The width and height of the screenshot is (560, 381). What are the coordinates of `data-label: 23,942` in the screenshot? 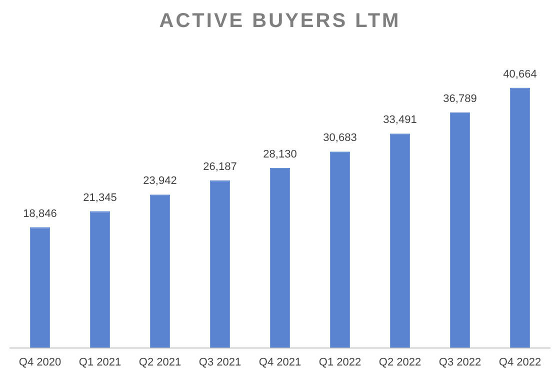 It's located at (160, 181).